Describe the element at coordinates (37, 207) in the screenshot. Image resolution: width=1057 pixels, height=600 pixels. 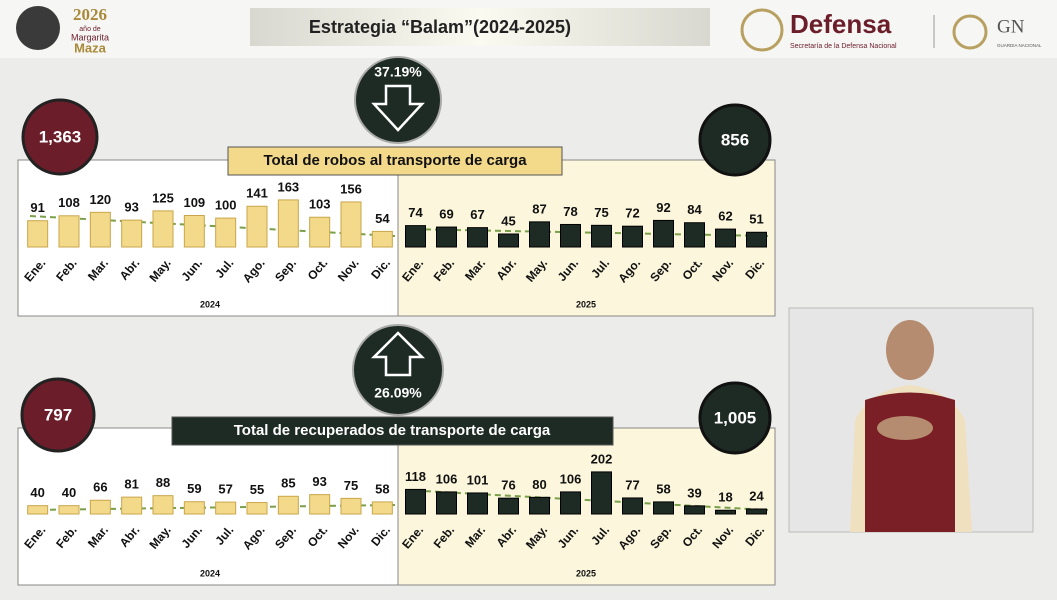
I see `value-label: 91` at that location.